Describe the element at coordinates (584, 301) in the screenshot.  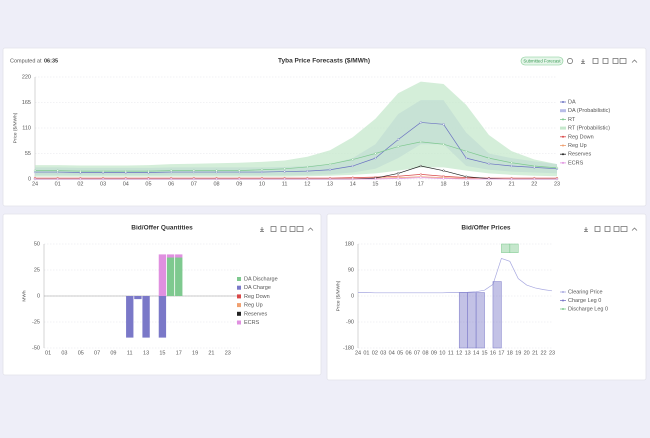
I see `legend-label: Charge Leg 0` at that location.